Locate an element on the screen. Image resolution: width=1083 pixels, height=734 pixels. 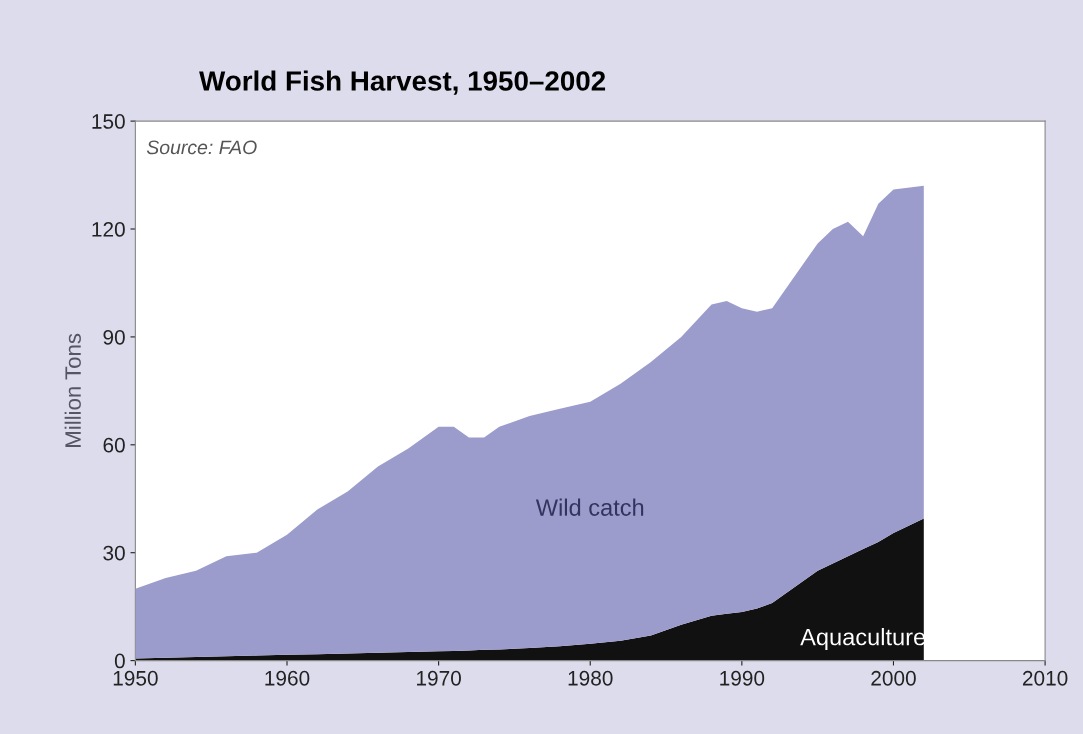
x-tick-label: 1960 is located at coordinates (287, 678).